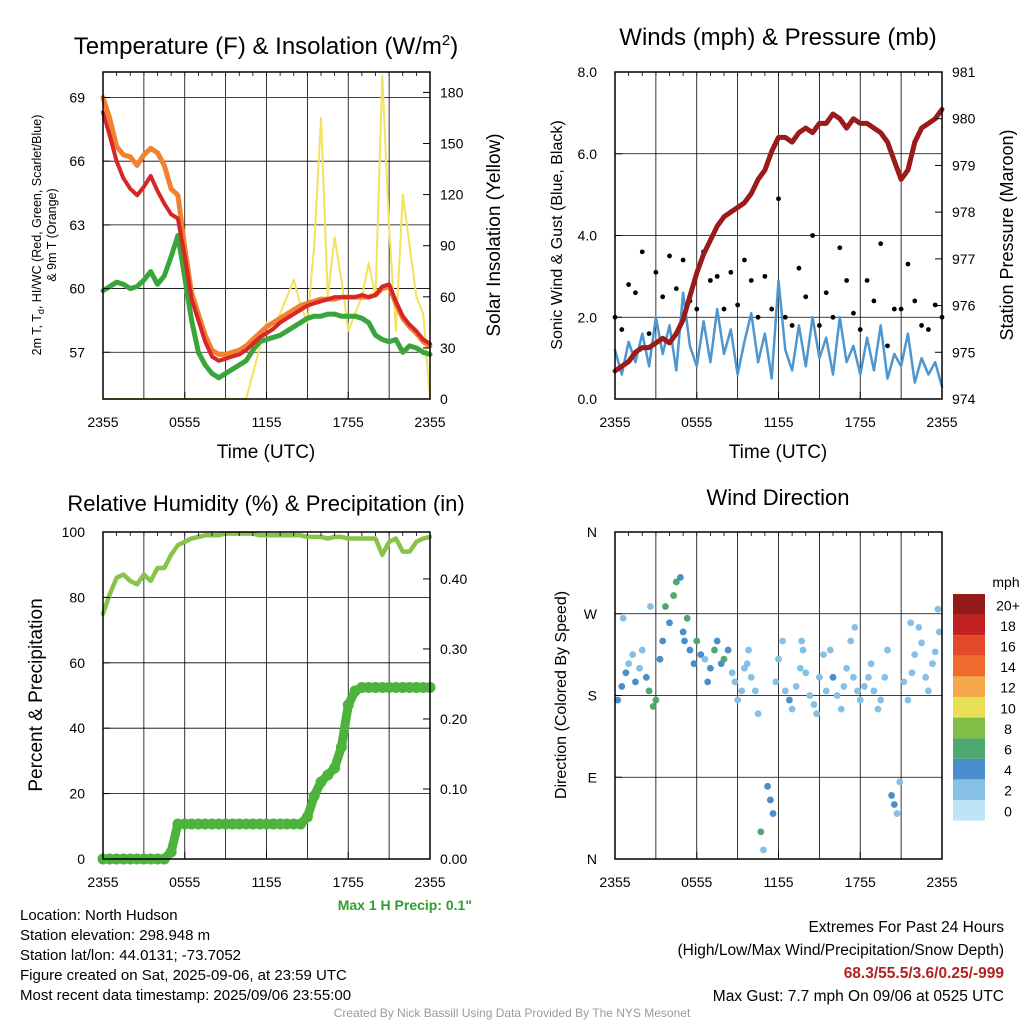 This screenshot has height=1024, width=1024. Describe the element at coordinates (592, 532) in the screenshot. I see `direction-ytick-label: N` at that location.